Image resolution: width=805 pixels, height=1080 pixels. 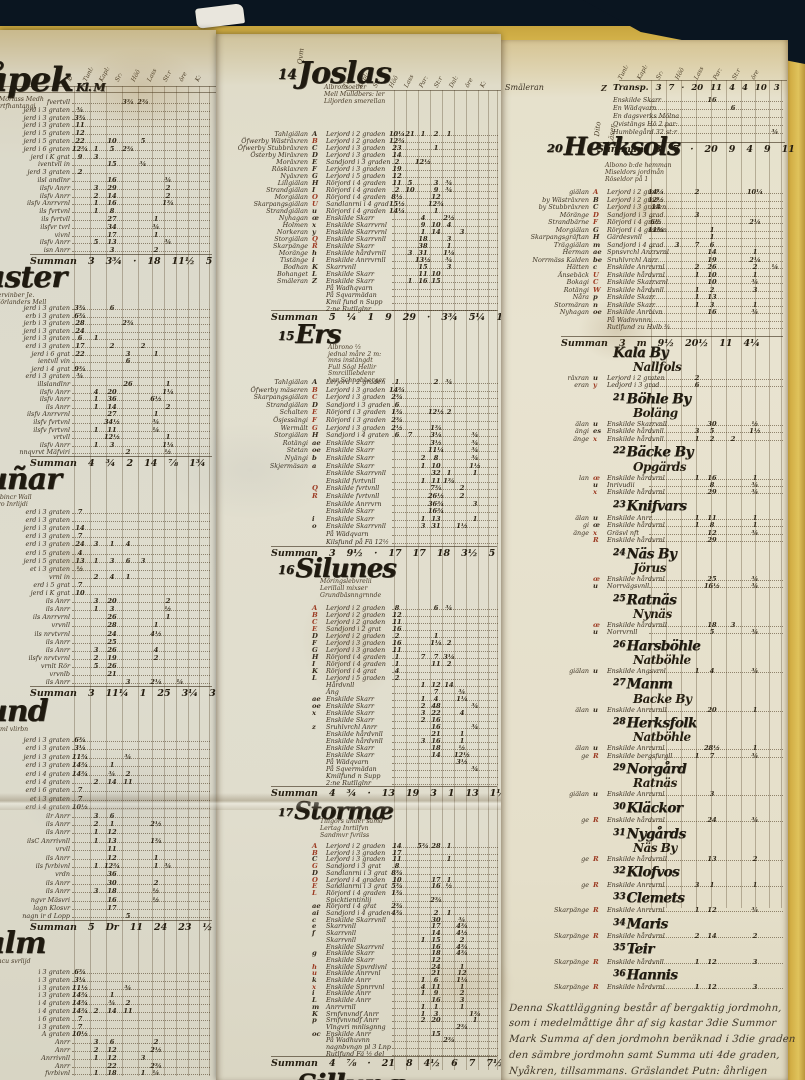 I want to click on cell-value: 17, so click(x=80, y=346).